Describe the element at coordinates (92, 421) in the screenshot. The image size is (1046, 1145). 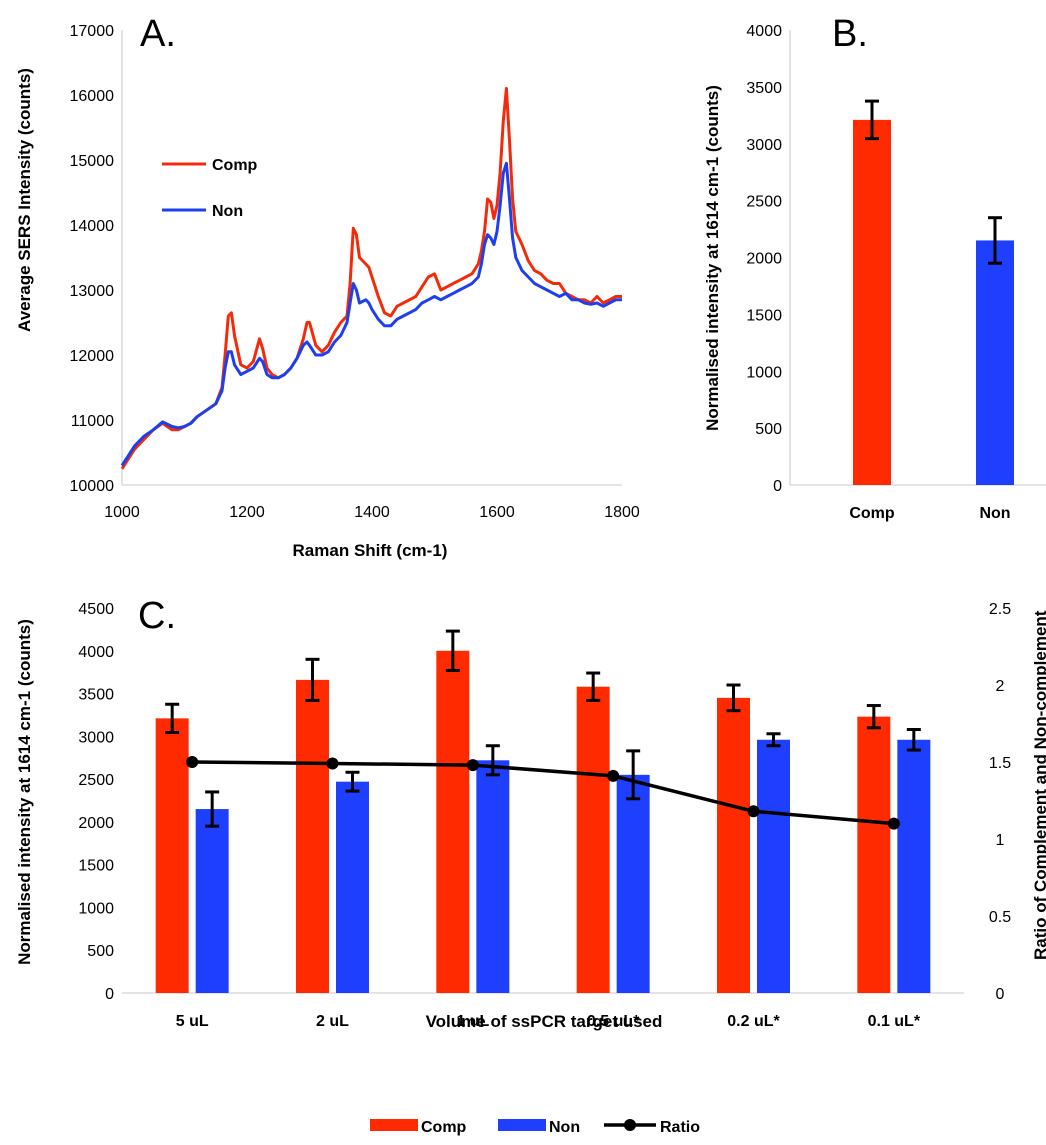
I see `panel-a-y-tick-label: 11000` at that location.